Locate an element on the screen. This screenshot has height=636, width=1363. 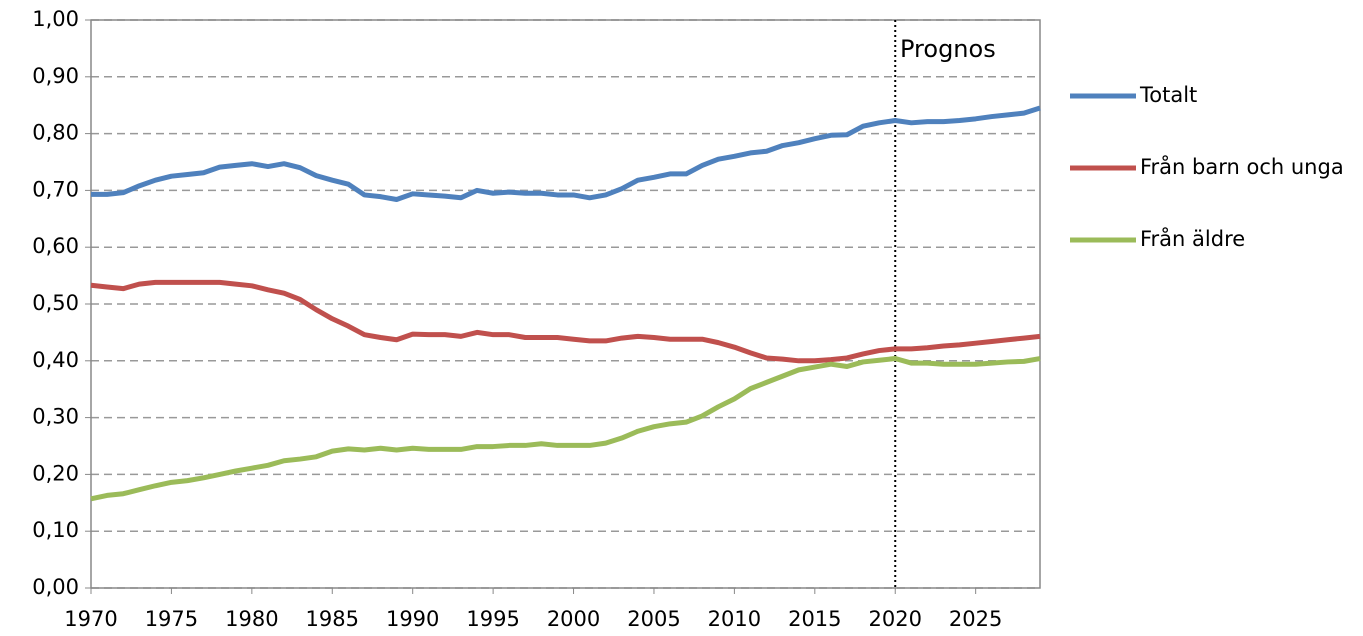
y-tick-label: 0,60 is located at coordinates (55, 246).